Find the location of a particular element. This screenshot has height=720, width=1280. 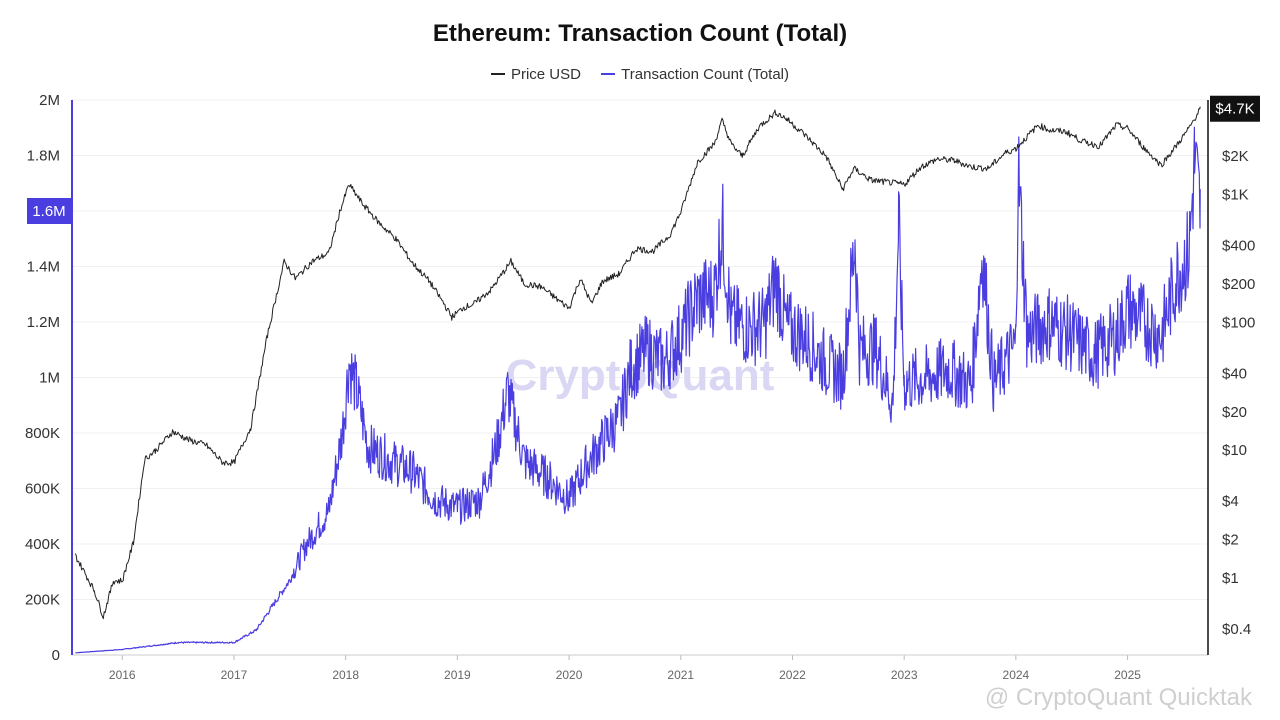

current-tx-badge is located at coordinates (49, 211).